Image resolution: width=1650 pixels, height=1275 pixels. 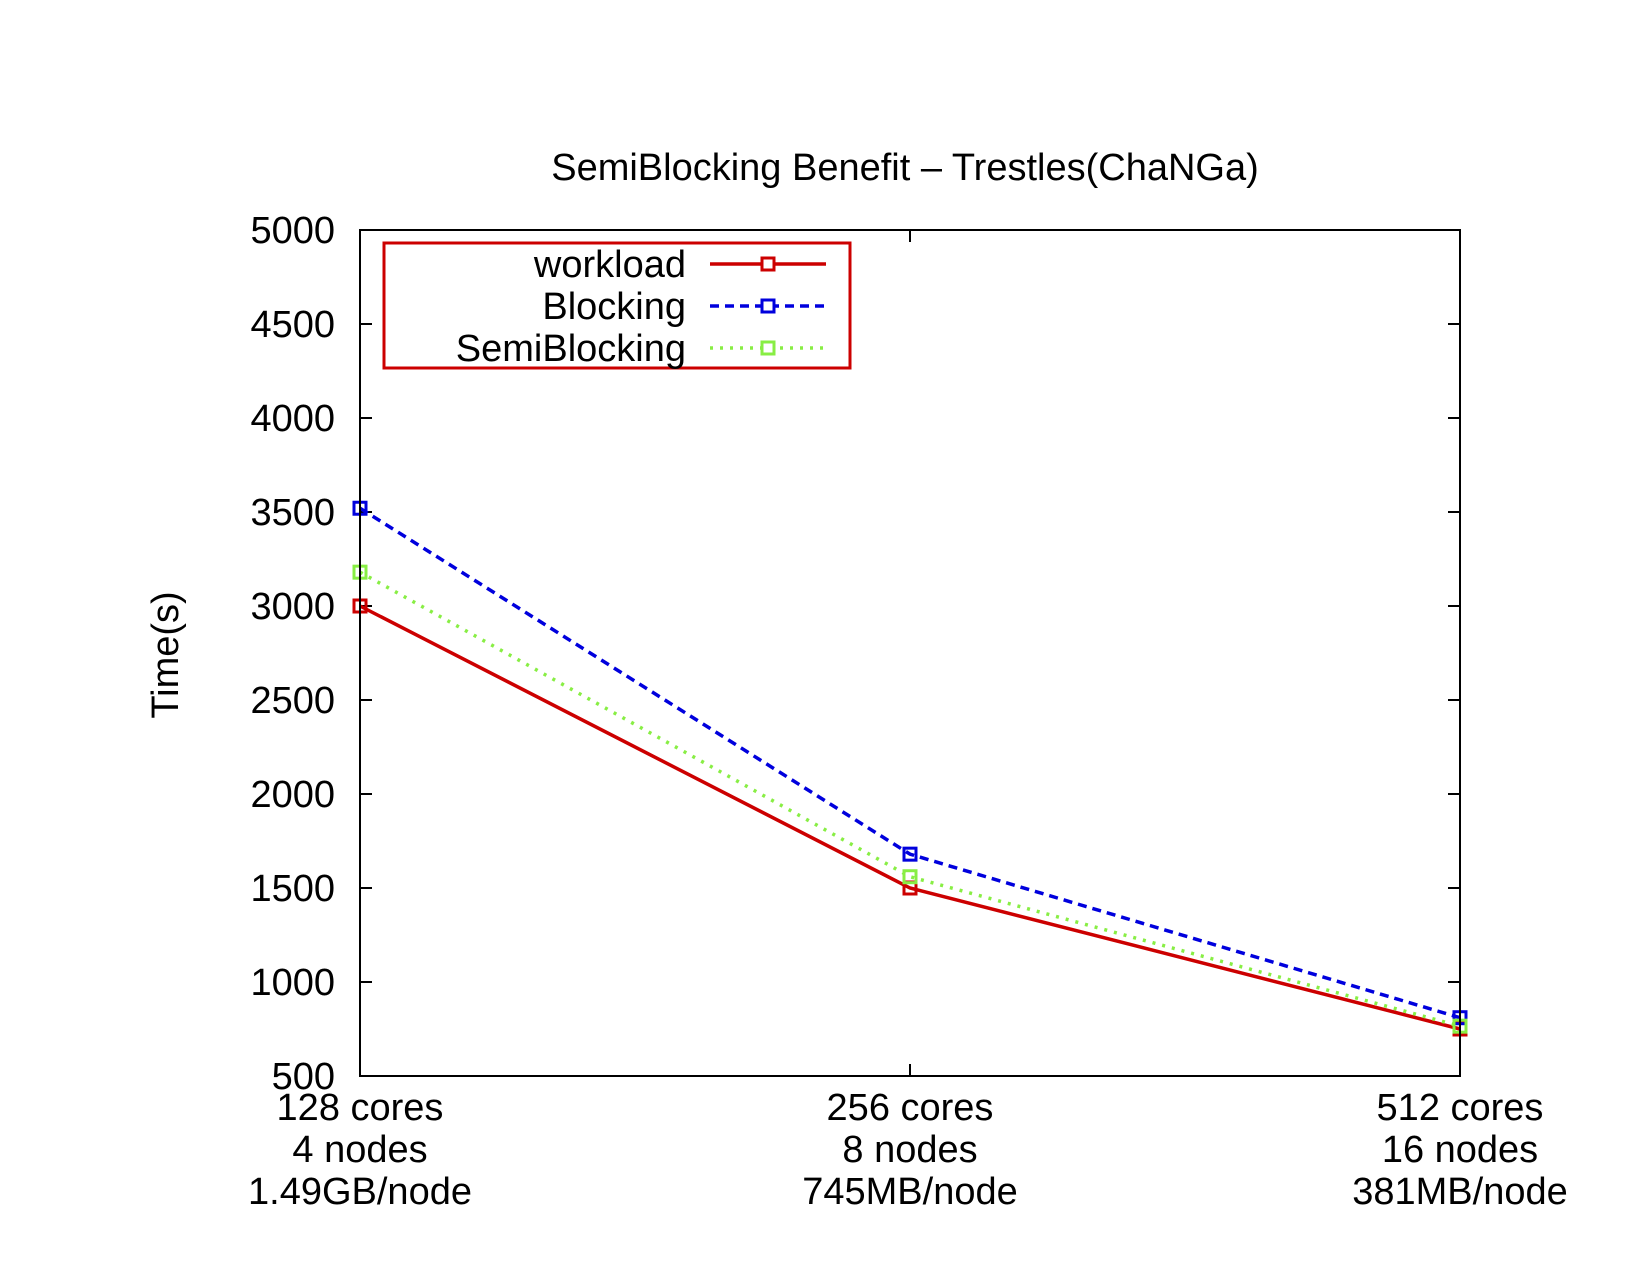 What do you see at coordinates (303, 1077) in the screenshot?
I see `y-tick-label: 500` at bounding box center [303, 1077].